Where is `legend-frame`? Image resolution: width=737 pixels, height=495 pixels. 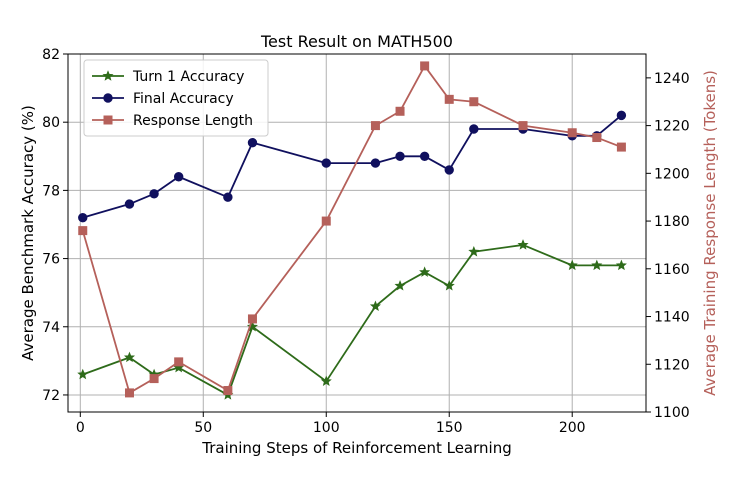 legend-frame is located at coordinates (176, 98).